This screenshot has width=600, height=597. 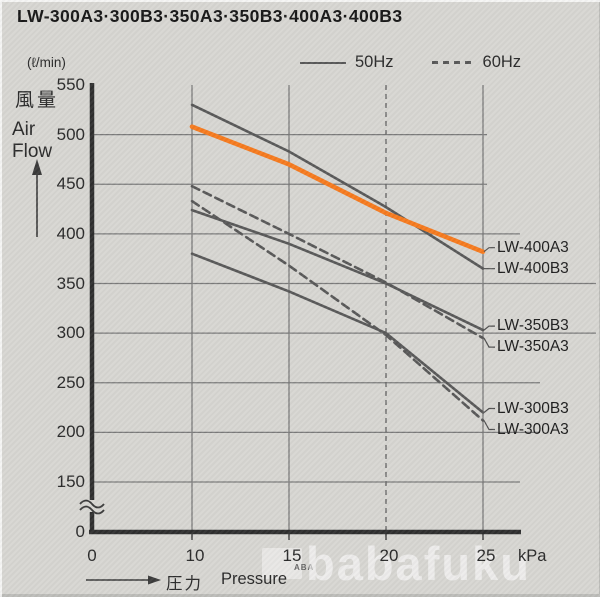 I want to click on x-axis-label-japanese: 圧力, so click(x=184, y=584).